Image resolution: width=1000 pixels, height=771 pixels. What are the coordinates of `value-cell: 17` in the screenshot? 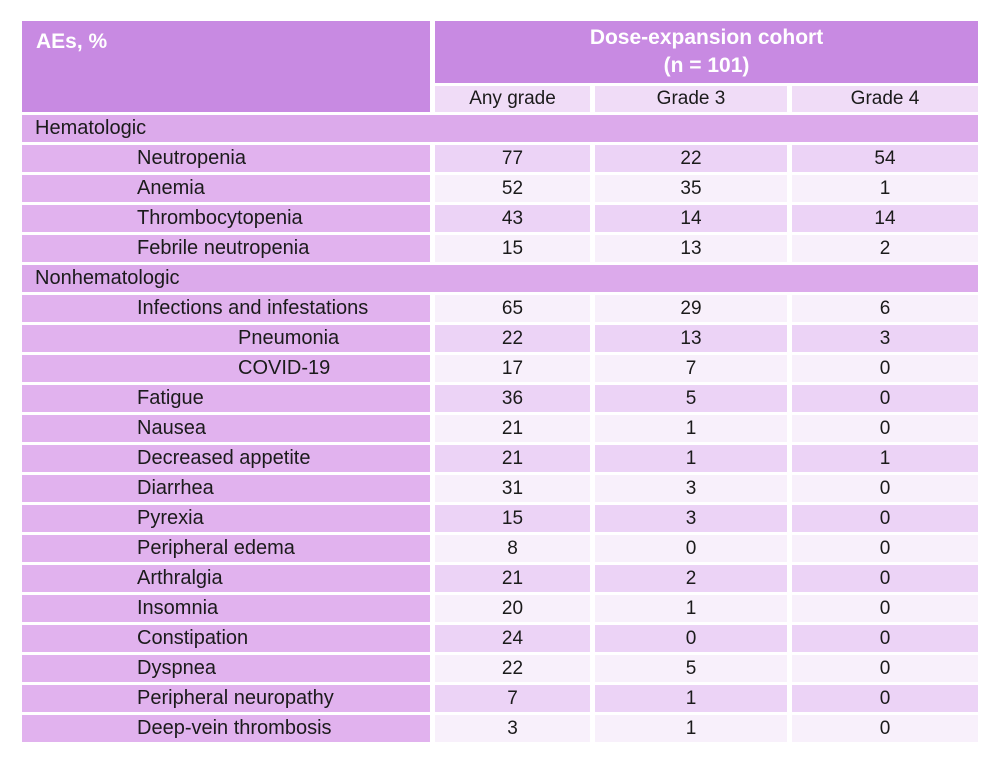 It's located at (512, 368).